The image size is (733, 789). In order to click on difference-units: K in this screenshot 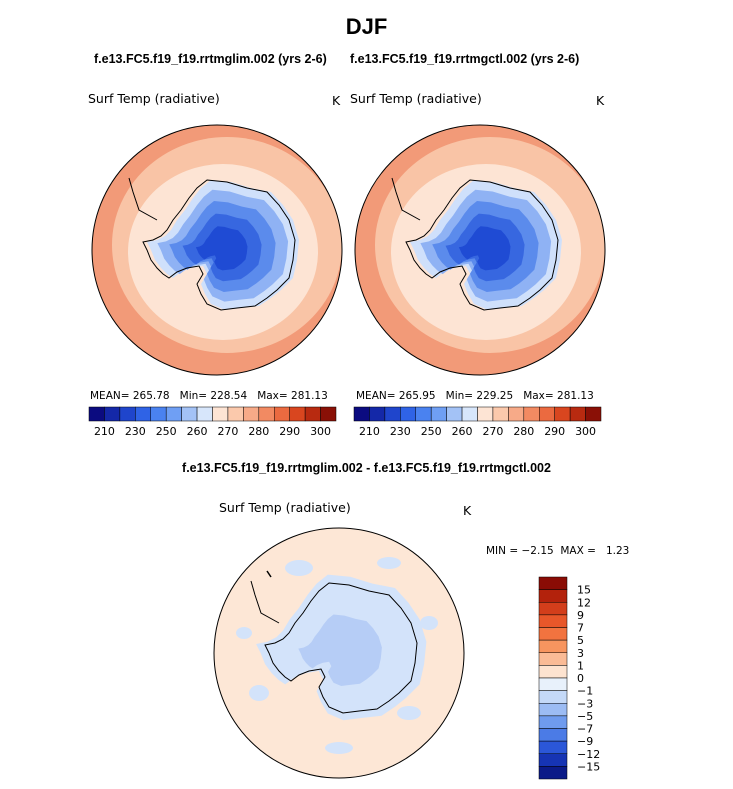, I will do `click(467, 510)`.